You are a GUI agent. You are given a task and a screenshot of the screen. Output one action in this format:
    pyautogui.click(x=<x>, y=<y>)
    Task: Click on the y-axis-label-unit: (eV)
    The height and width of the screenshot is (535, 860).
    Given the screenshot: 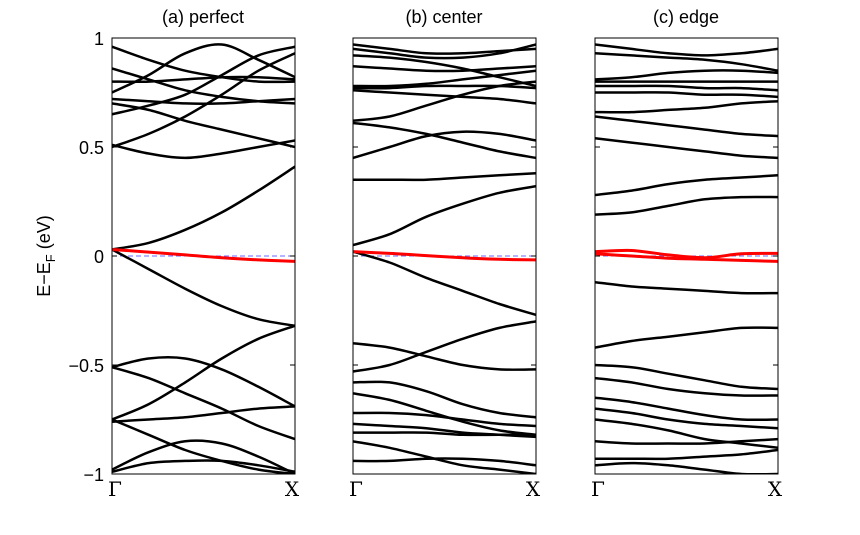 What is the action you would take?
    pyautogui.click(x=44, y=234)
    